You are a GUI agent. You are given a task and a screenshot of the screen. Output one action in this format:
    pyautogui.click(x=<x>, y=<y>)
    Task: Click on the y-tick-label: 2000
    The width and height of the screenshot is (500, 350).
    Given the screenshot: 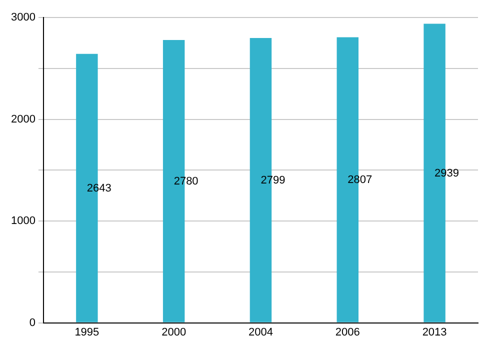 What is the action you would take?
    pyautogui.click(x=23, y=119)
    